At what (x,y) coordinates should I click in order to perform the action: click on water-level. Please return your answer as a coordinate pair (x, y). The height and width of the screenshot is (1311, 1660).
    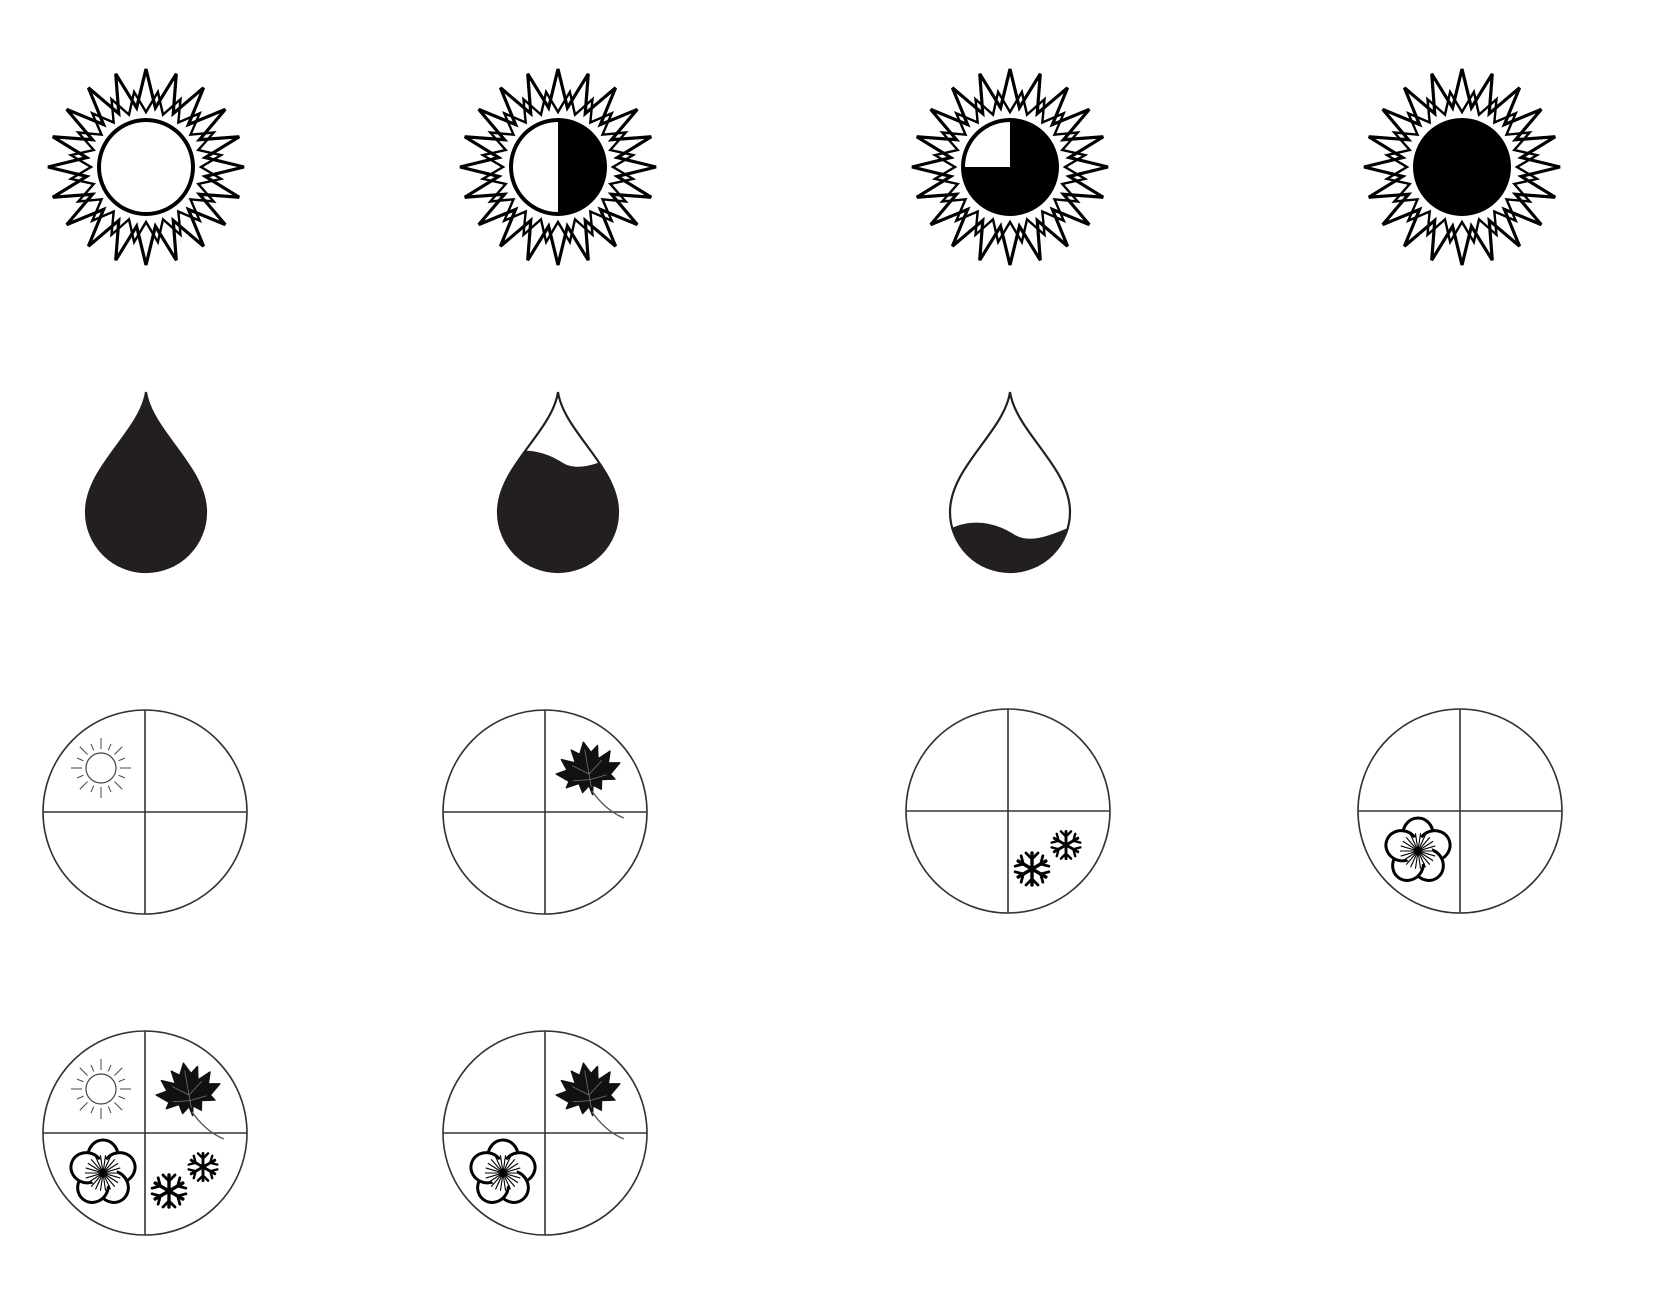
    Looking at the image, I should click on (558, 511).